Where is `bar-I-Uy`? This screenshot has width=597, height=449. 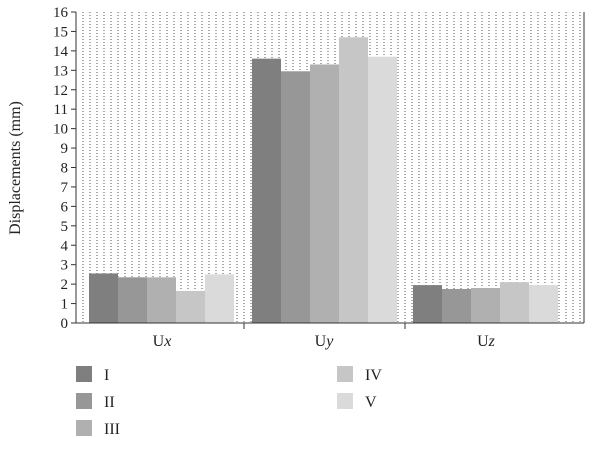
bar-I-Uy is located at coordinates (266, 191).